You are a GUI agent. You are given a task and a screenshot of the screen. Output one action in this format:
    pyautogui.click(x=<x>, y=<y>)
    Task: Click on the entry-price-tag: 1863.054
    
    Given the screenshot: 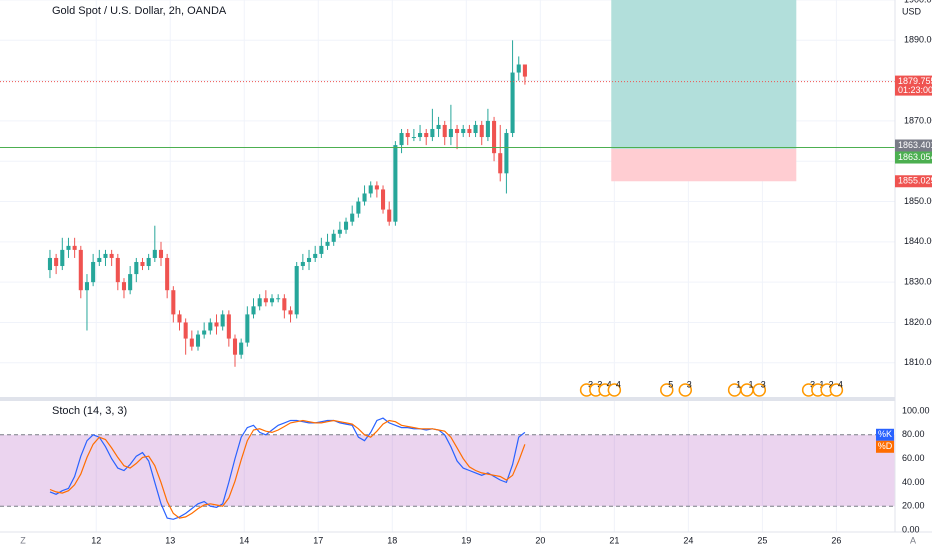 What is the action you would take?
    pyautogui.click(x=915, y=157)
    